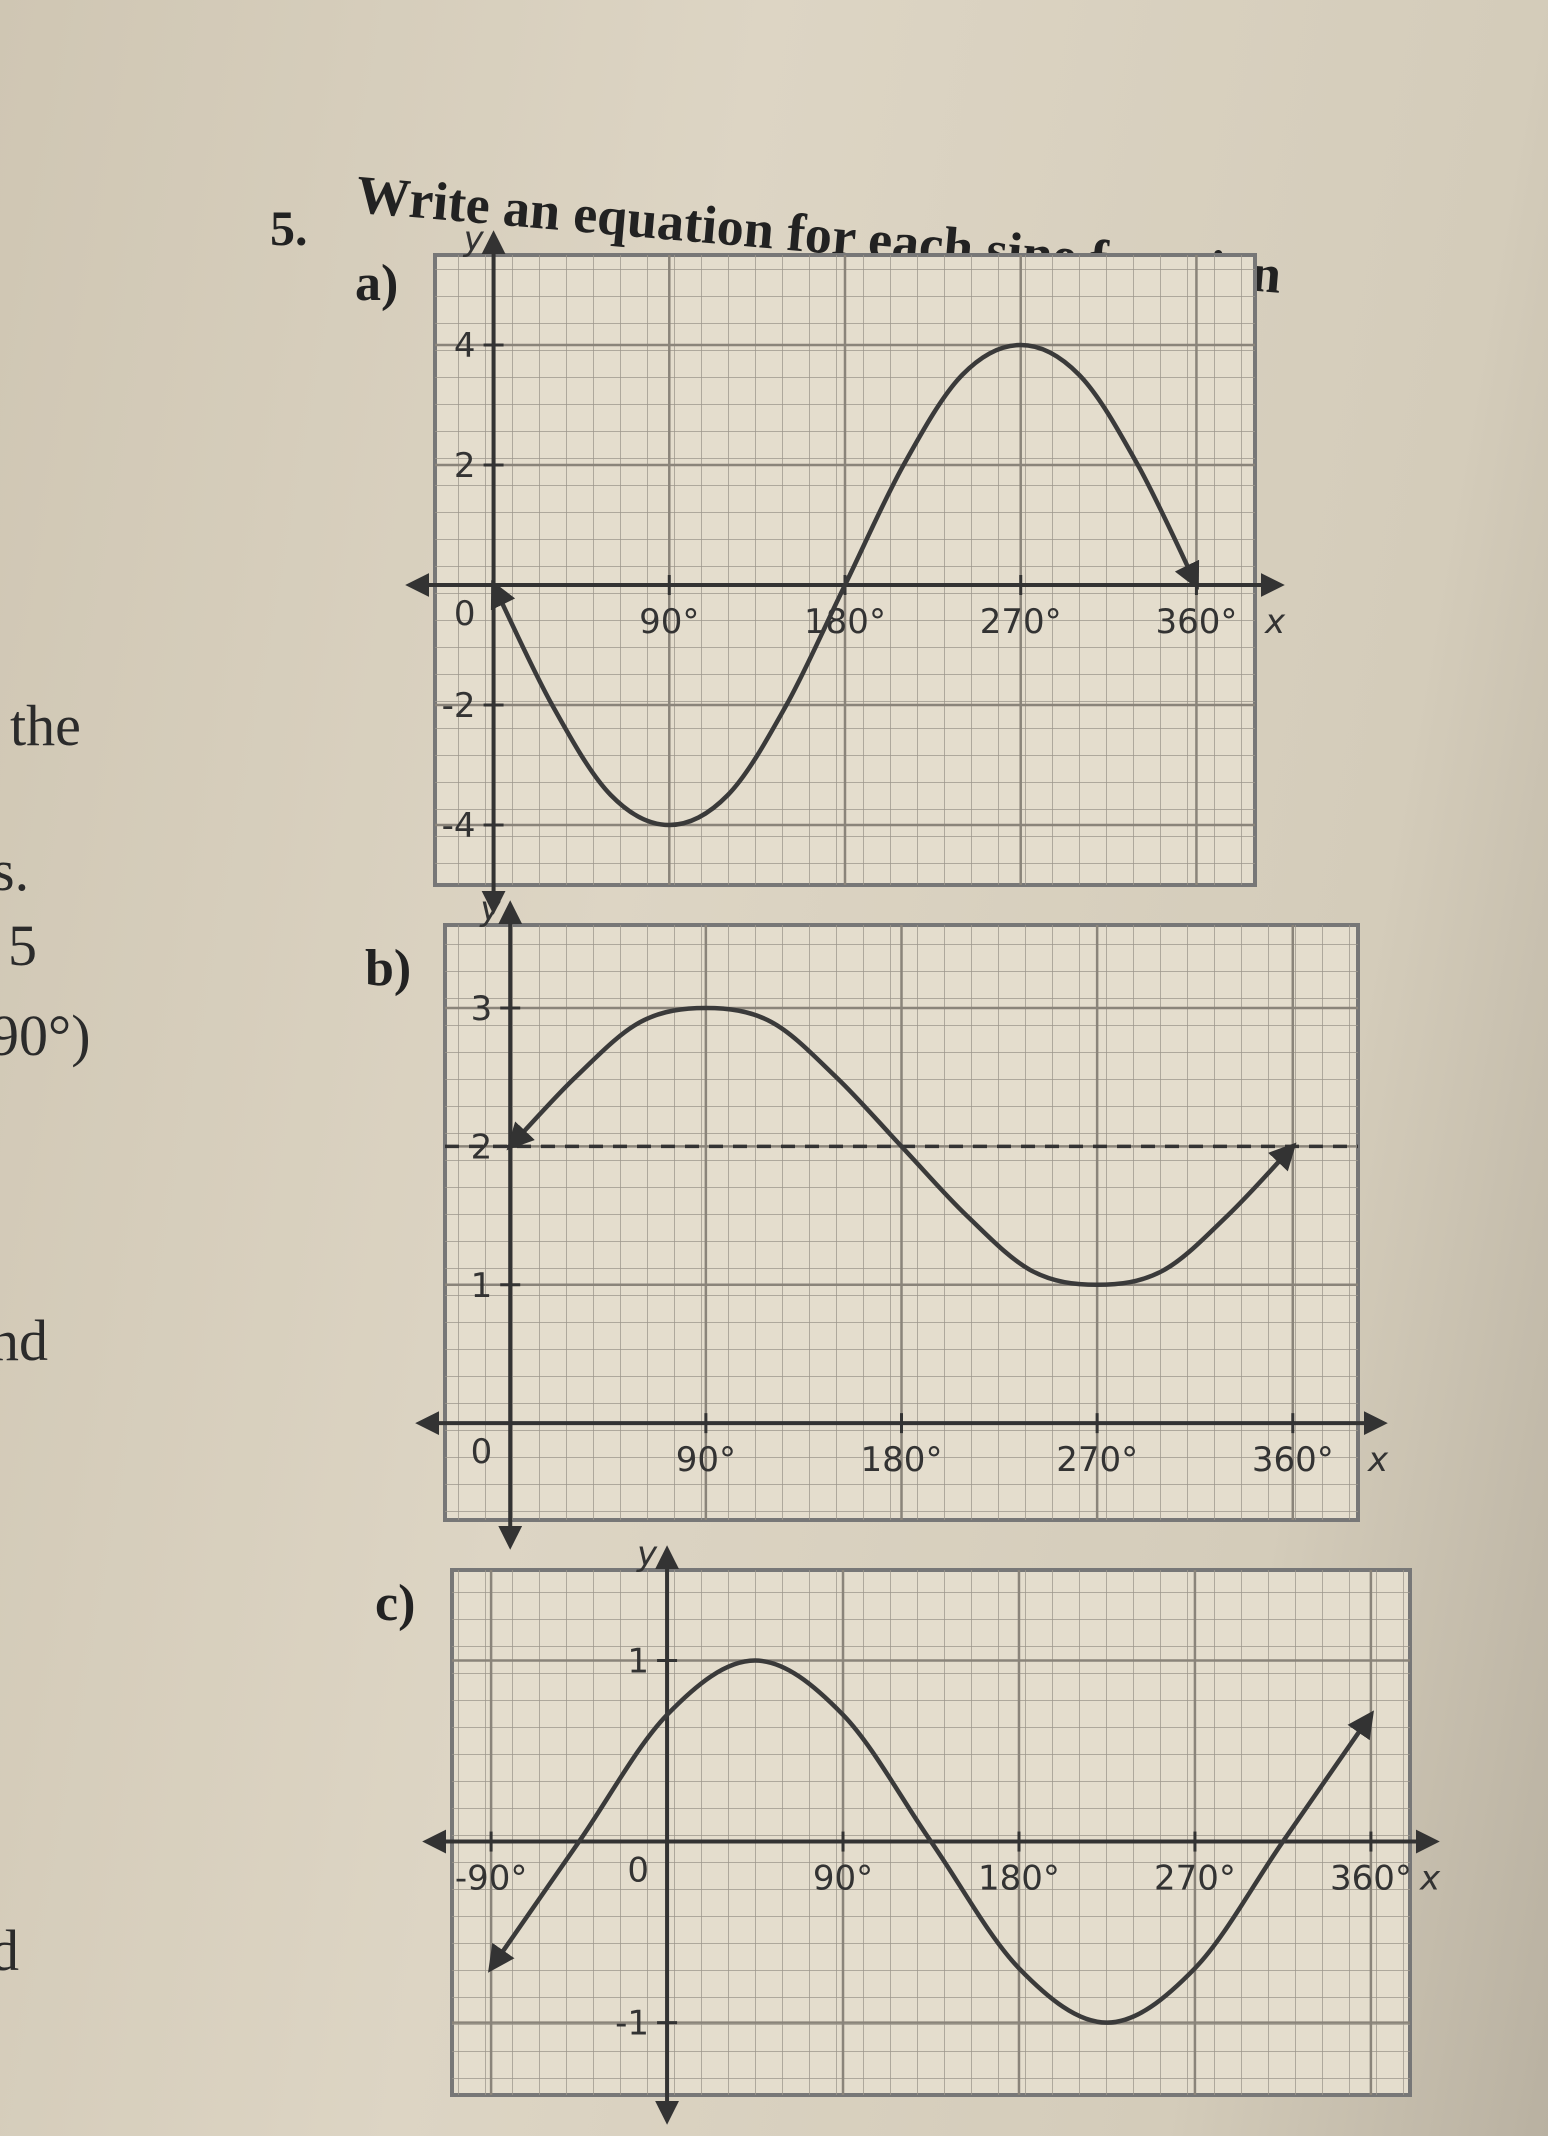 The image size is (1548, 2136). Describe the element at coordinates (289, 228) in the screenshot. I see `question-number: 5.` at that location.